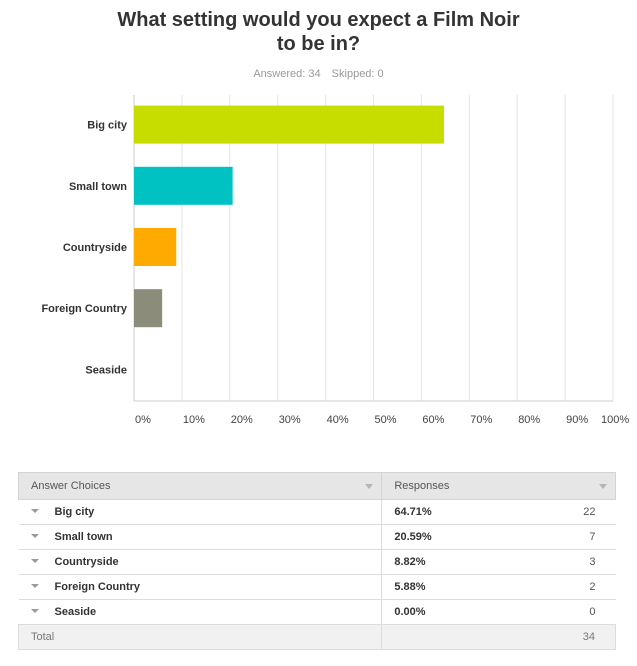 This screenshot has width=637, height=666. What do you see at coordinates (338, 420) in the screenshot?
I see `x-tick-label: 40%` at bounding box center [338, 420].